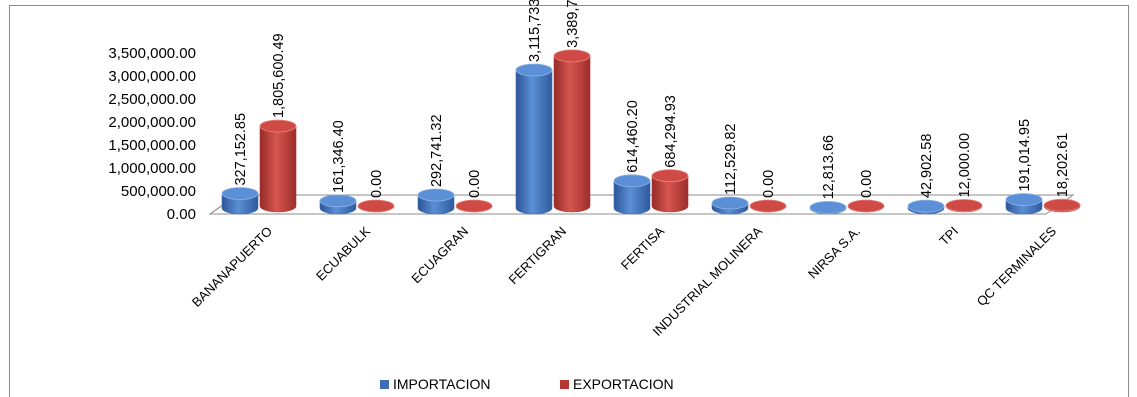 The width and height of the screenshot is (1137, 397). Describe the element at coordinates (731, 160) in the screenshot. I see `value-label: 112,529.82` at that location.